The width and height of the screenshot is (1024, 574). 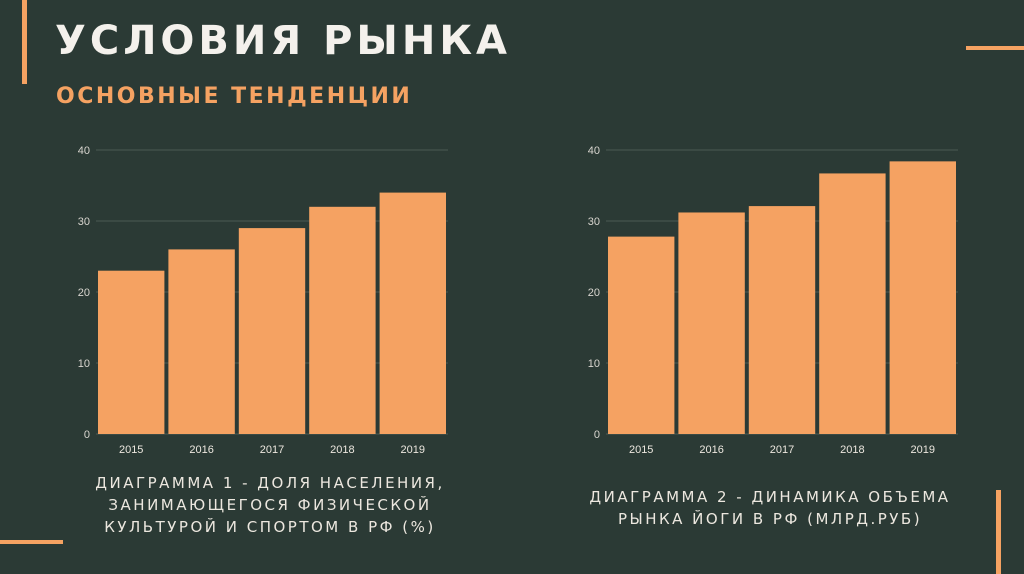 I want to click on slide-subtitle: ОСНОВНЫЕ ТЕНДЕНЦИИ, so click(x=234, y=96).